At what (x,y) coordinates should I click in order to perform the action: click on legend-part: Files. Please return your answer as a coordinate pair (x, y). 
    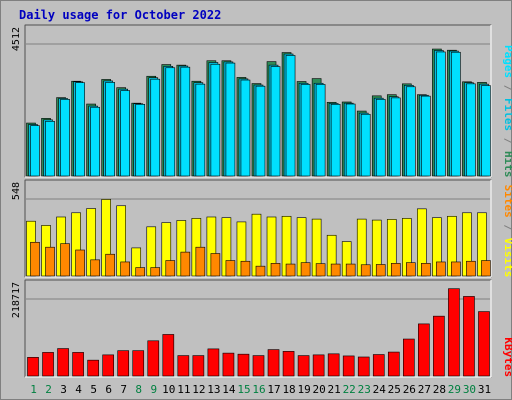
    Looking at the image, I should click on (507, 114).